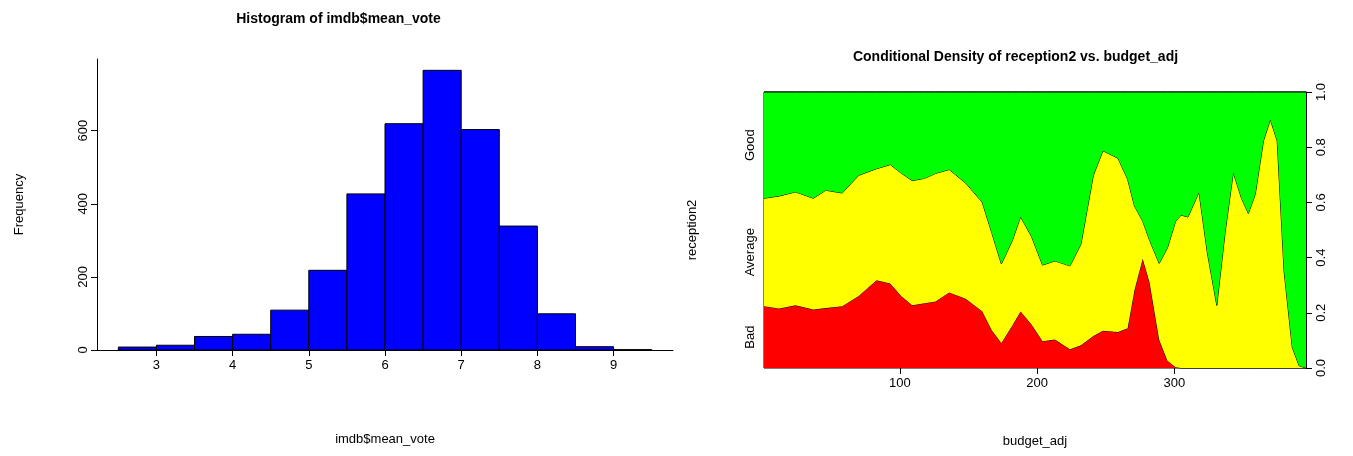  What do you see at coordinates (82, 130) in the screenshot?
I see `y-tick-label: 600` at bounding box center [82, 130].